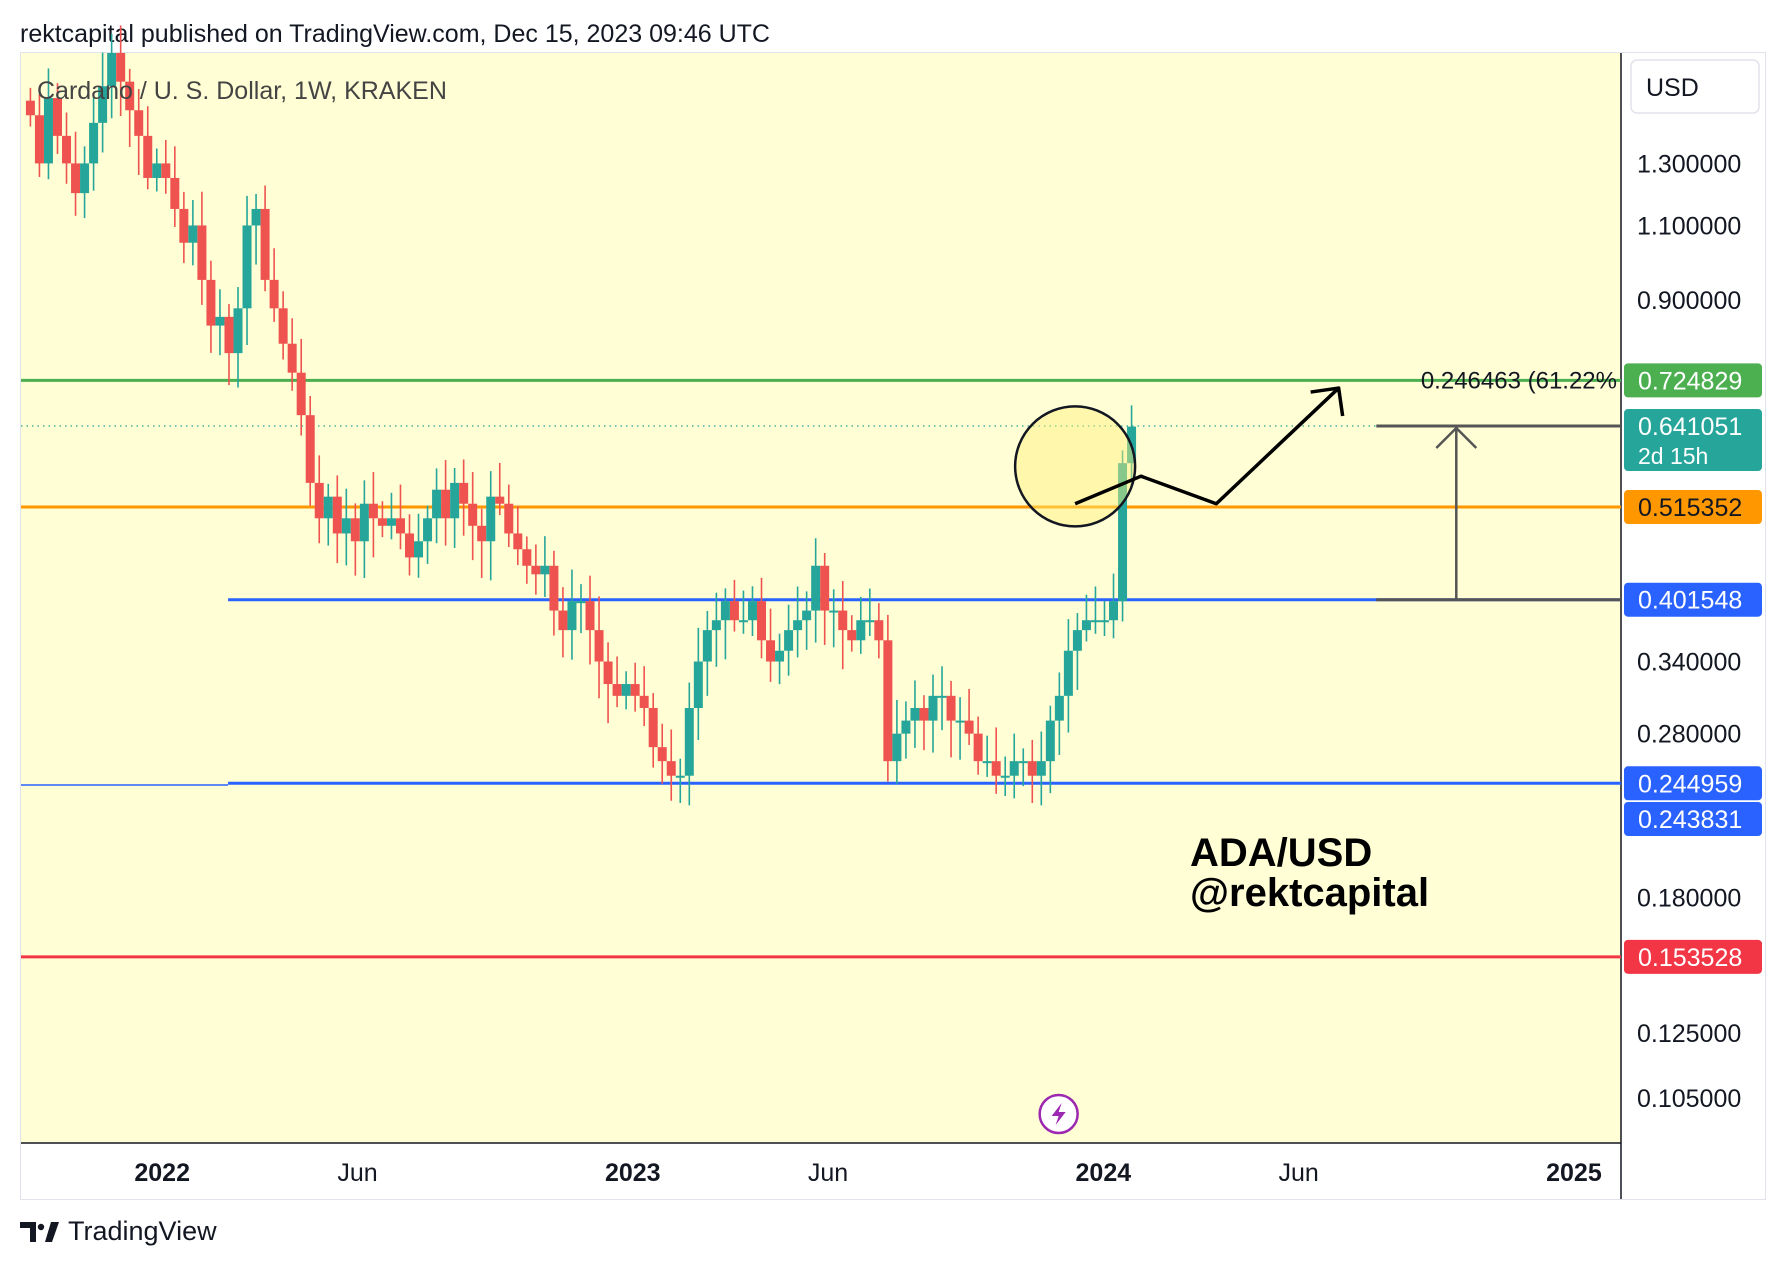  Describe the element at coordinates (1690, 958) in the screenshot. I see `red-support-label: 0.153528` at that location.